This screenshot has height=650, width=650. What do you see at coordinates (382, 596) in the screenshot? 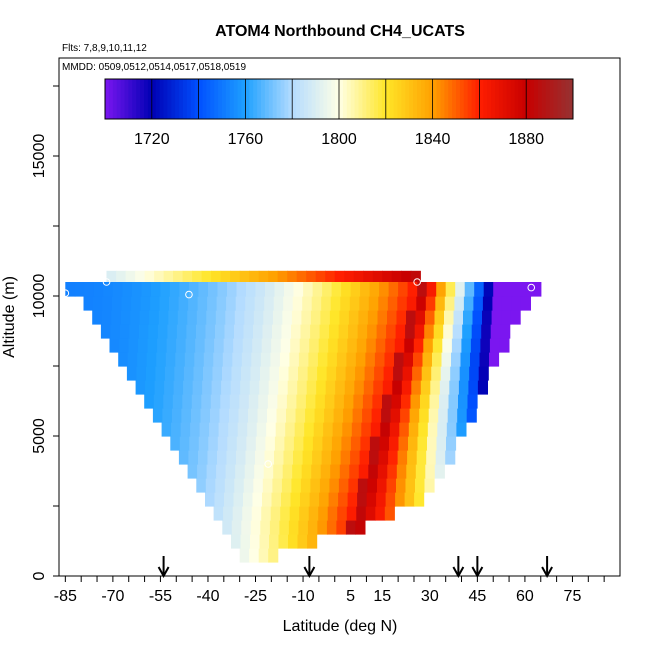
I see `x-tick-label: 15` at bounding box center [382, 596].